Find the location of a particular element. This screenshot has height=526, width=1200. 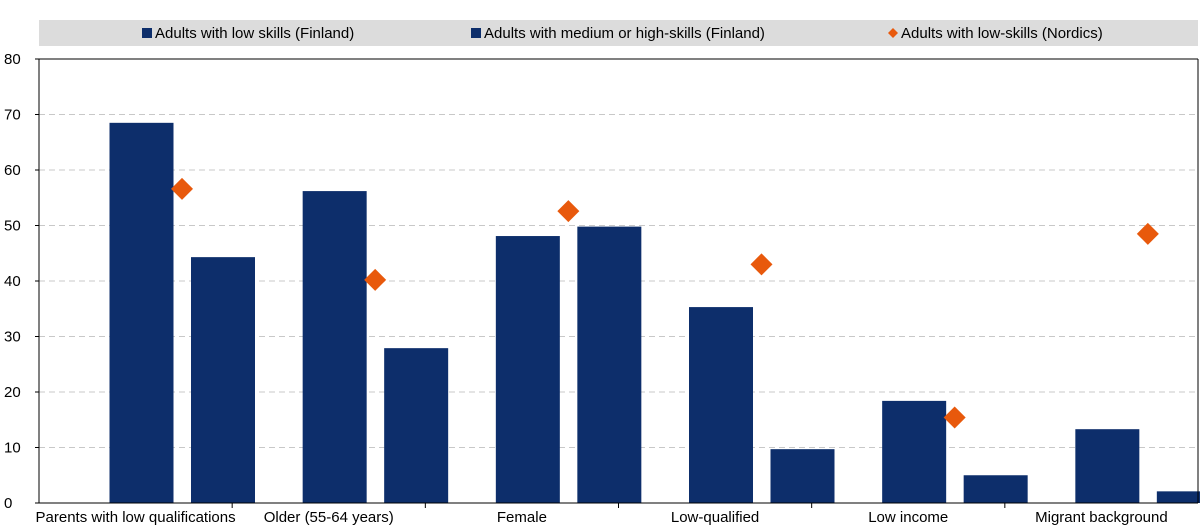

legend-background is located at coordinates (618, 33).